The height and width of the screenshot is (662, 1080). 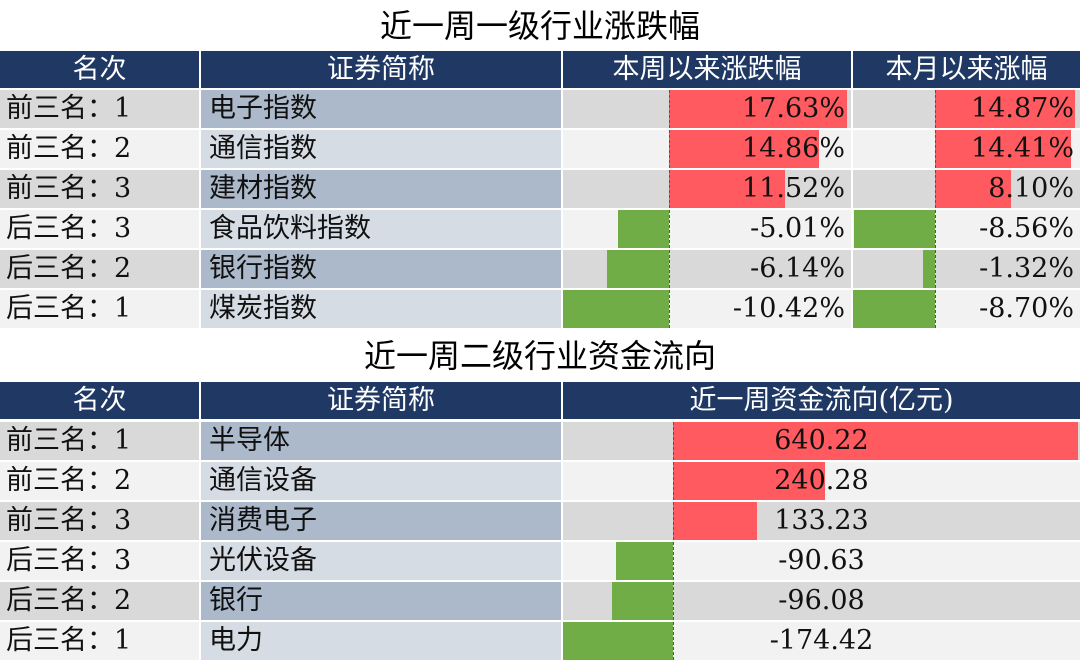 What do you see at coordinates (793, 108) in the screenshot?
I see `t1-week-value: 17.63%` at bounding box center [793, 108].